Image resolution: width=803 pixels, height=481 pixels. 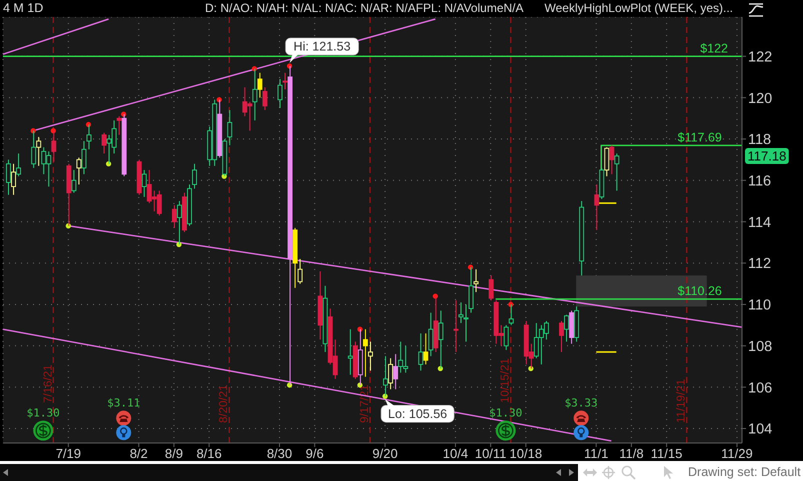 What do you see at coordinates (48, 383) in the screenshot?
I see `ref-line-label: 7/16/21` at bounding box center [48, 383].